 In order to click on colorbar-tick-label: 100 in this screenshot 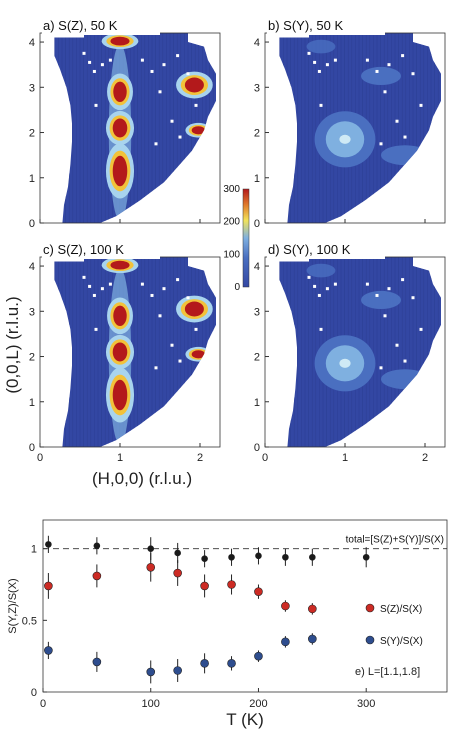, I will do `click(231, 254)`.